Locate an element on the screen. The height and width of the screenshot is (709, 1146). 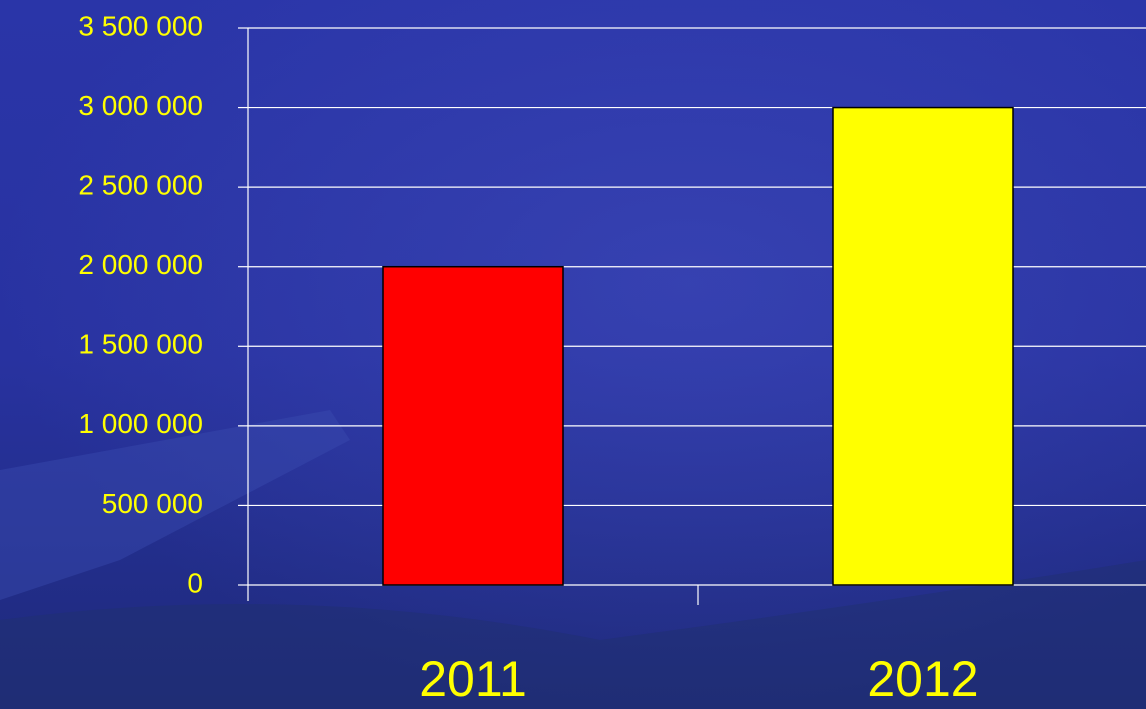
y-tick-label: 3 000 000 is located at coordinates (140, 105).